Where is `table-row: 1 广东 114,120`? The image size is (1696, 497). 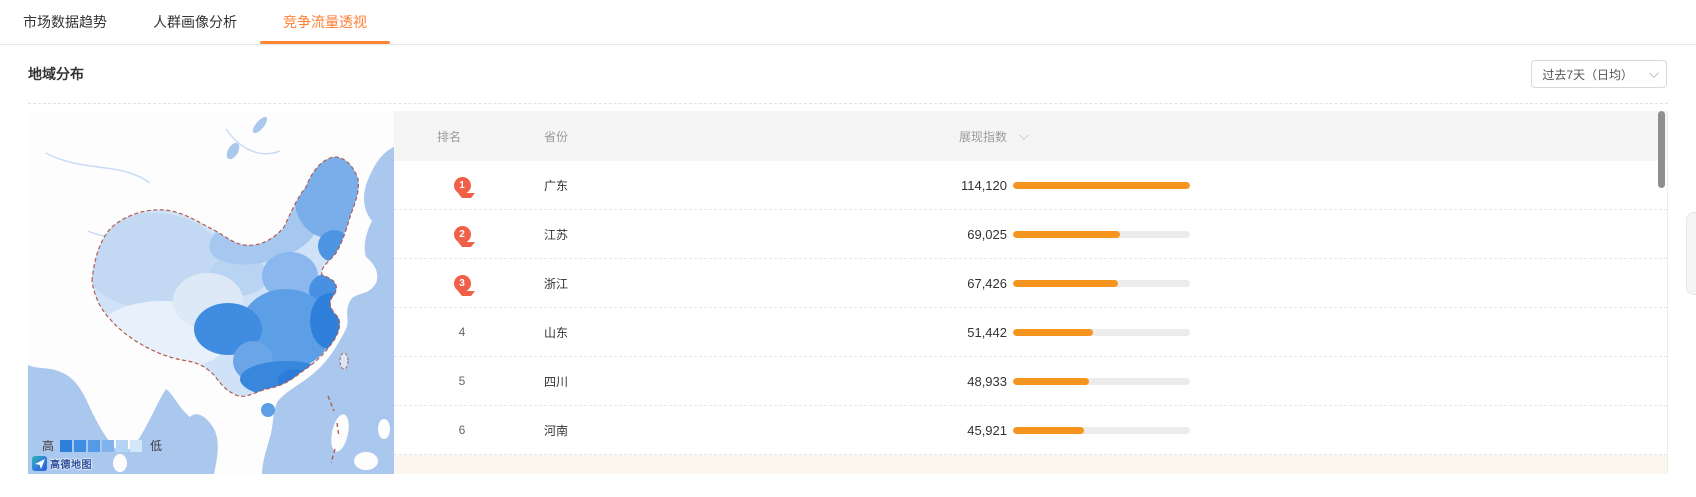
table-row: 1 广东 114,120 is located at coordinates (1030, 185).